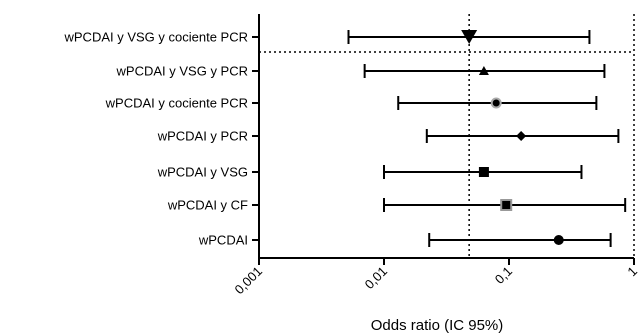 Image resolution: width=638 pixels, height=336 pixels. What do you see at coordinates (370, 172) in the screenshot?
I see `forest-row: wPCDAI y VSG` at bounding box center [370, 172].